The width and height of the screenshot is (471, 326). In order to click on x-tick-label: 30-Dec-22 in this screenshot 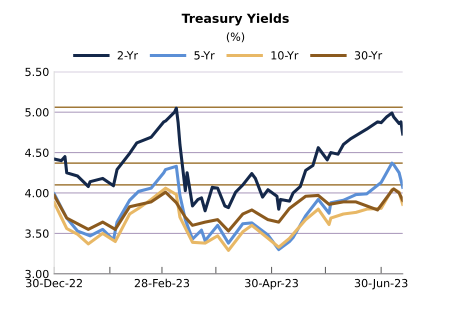, I will do `click(54, 283)`.